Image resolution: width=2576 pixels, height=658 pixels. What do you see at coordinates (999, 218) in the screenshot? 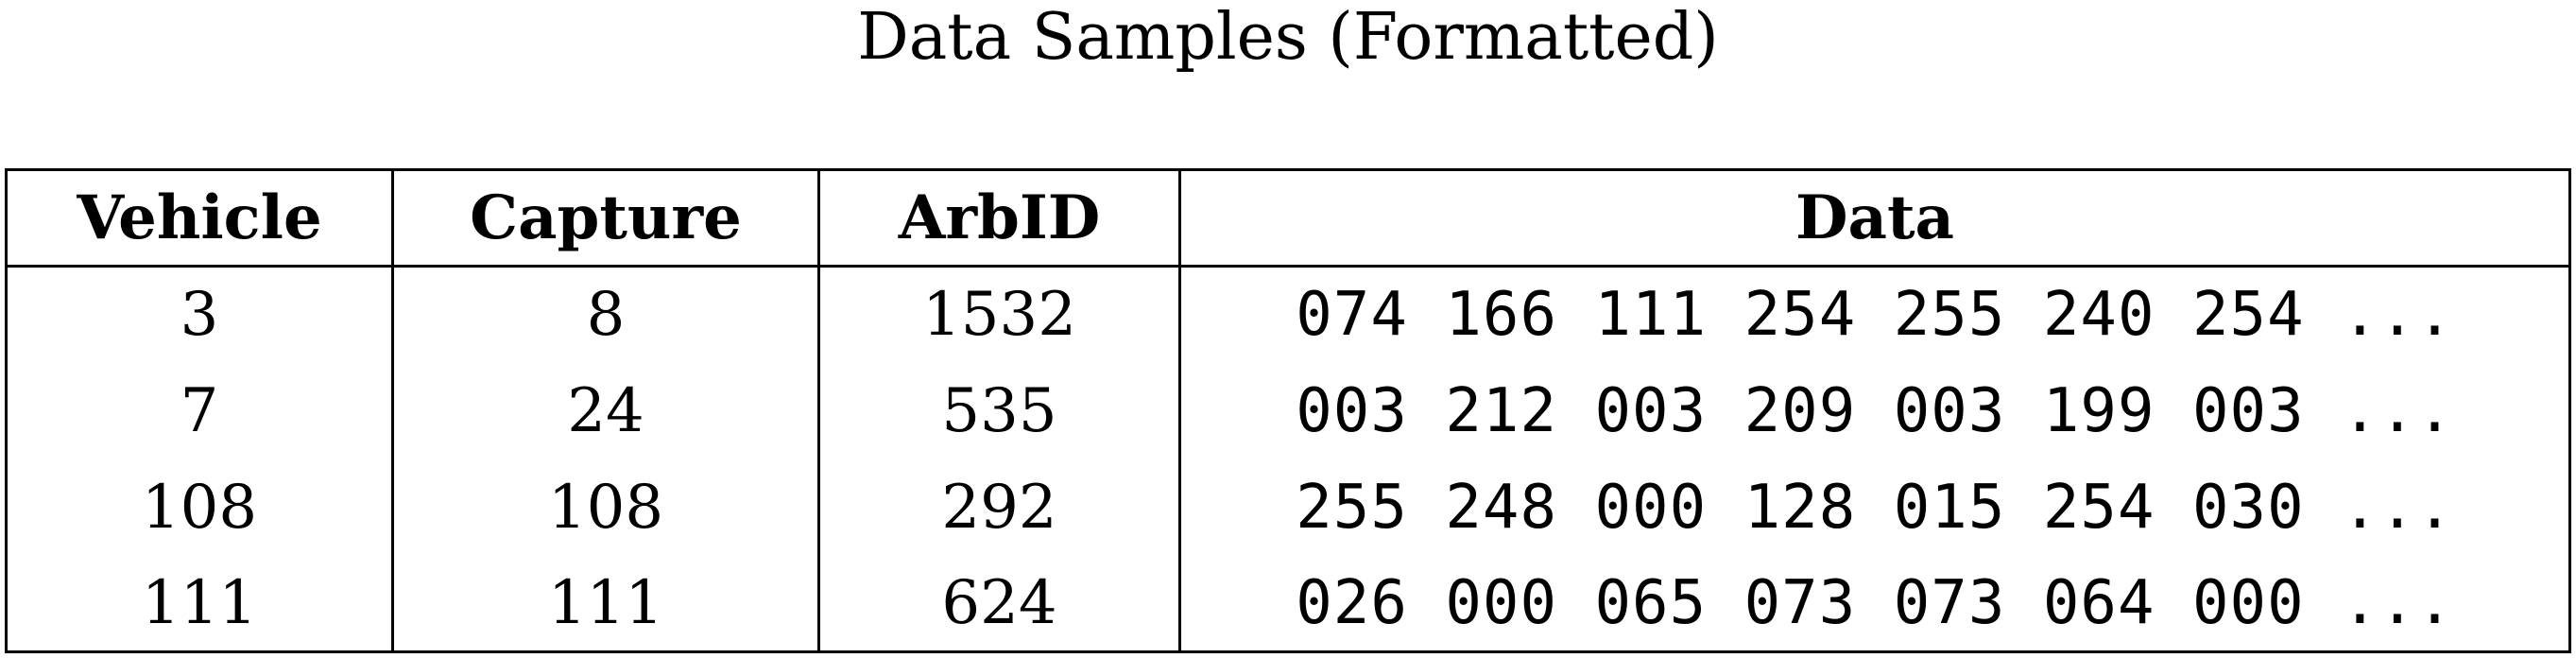
I see `header-arbid: ArbID` at bounding box center [999, 218].